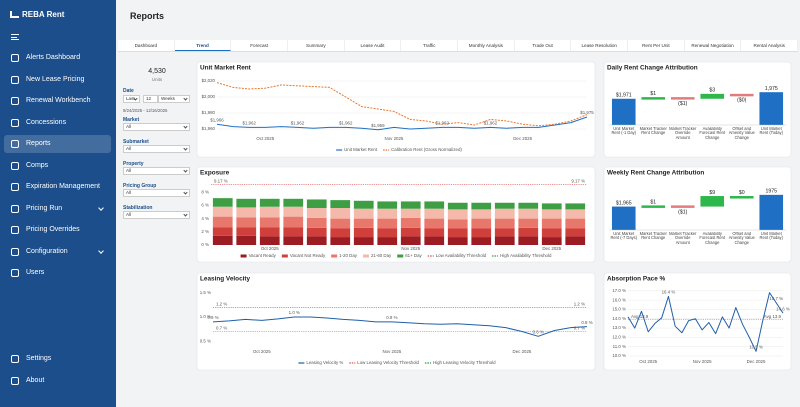 This screenshot has width=800, height=407. Describe the element at coordinates (57, 273) in the screenshot. I see `nav-item: Users` at that location.